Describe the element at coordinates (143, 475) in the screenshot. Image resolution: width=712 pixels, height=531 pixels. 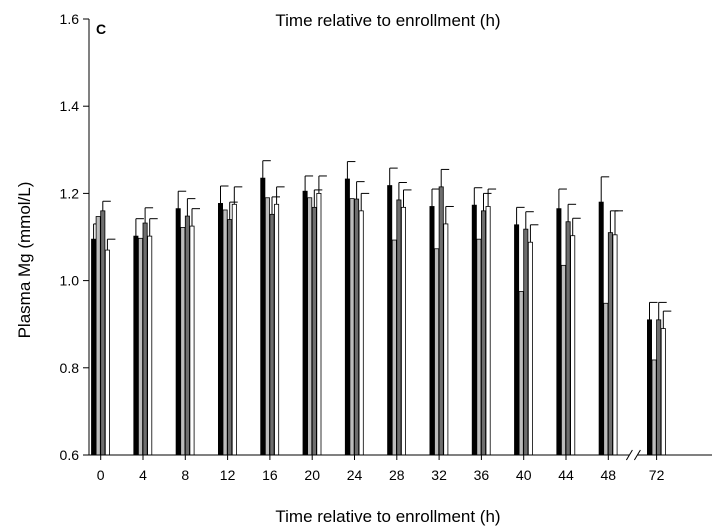
I see `x-tick-label: 4` at that location.